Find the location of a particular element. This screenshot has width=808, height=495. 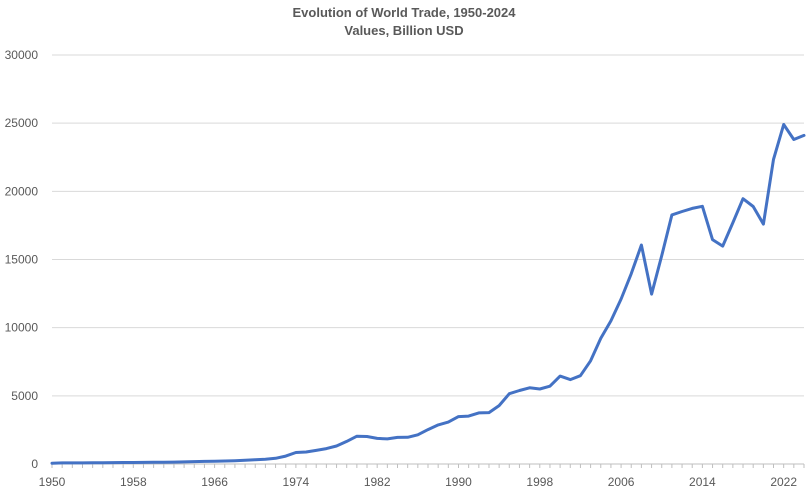

x-tick-label: 1966 is located at coordinates (214, 482).